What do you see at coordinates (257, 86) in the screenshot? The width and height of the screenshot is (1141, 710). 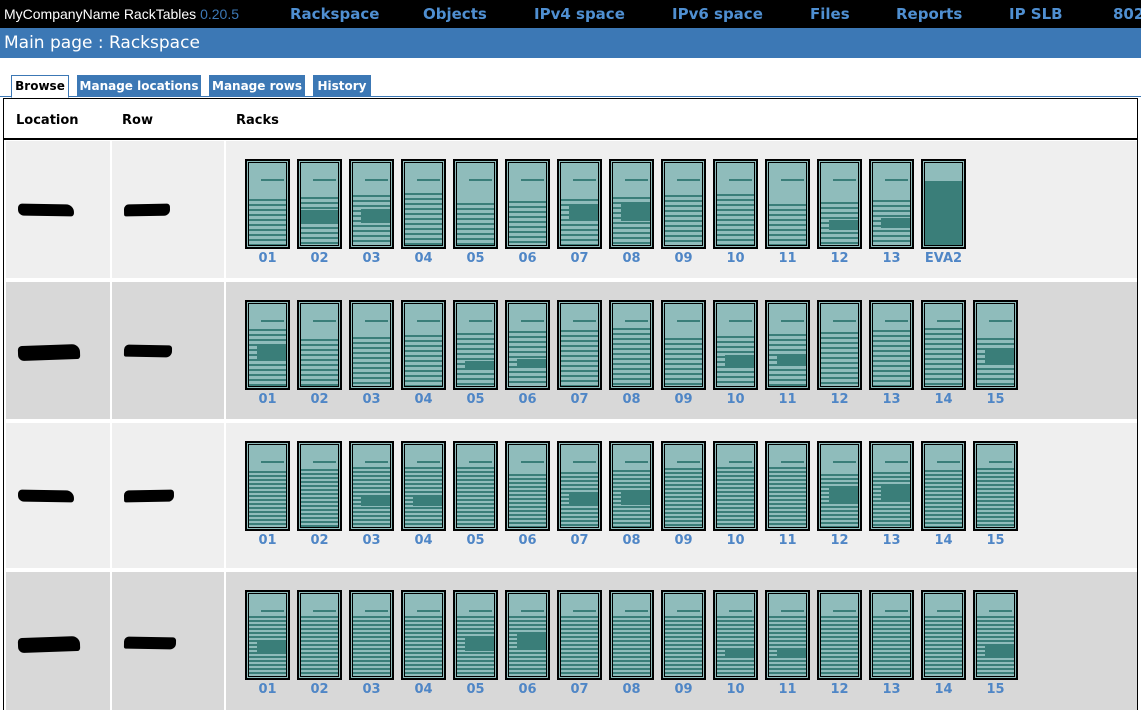 I see `tab-manage-rows: Manage rows` at bounding box center [257, 86].